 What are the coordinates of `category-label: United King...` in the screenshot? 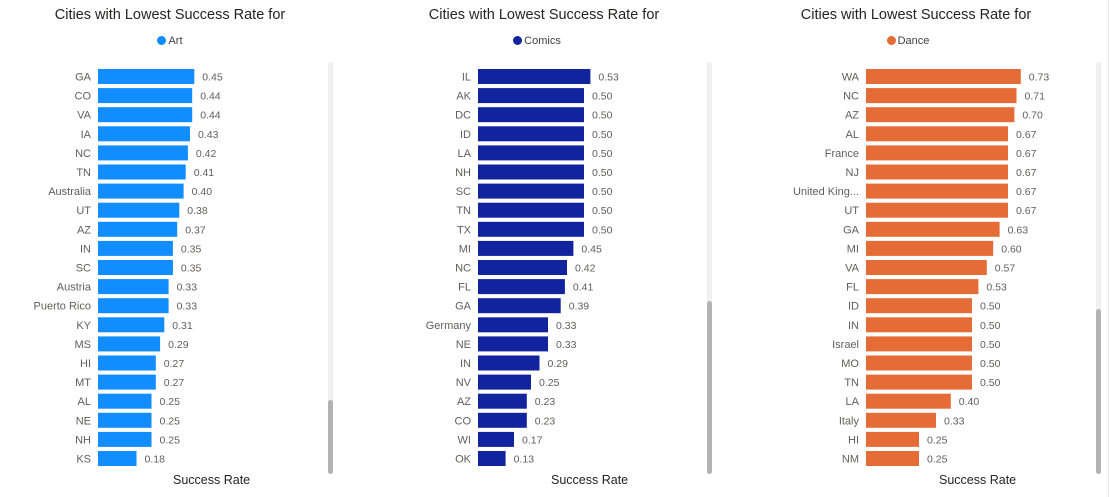 It's located at (826, 192).